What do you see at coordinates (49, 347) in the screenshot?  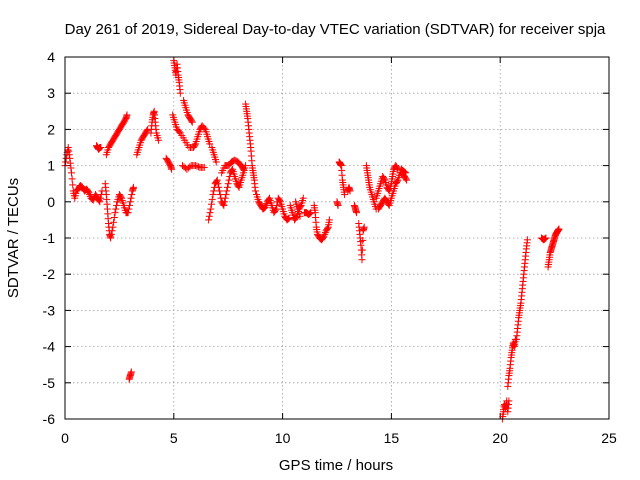 I see `y-tick-label: -4` at bounding box center [49, 347].